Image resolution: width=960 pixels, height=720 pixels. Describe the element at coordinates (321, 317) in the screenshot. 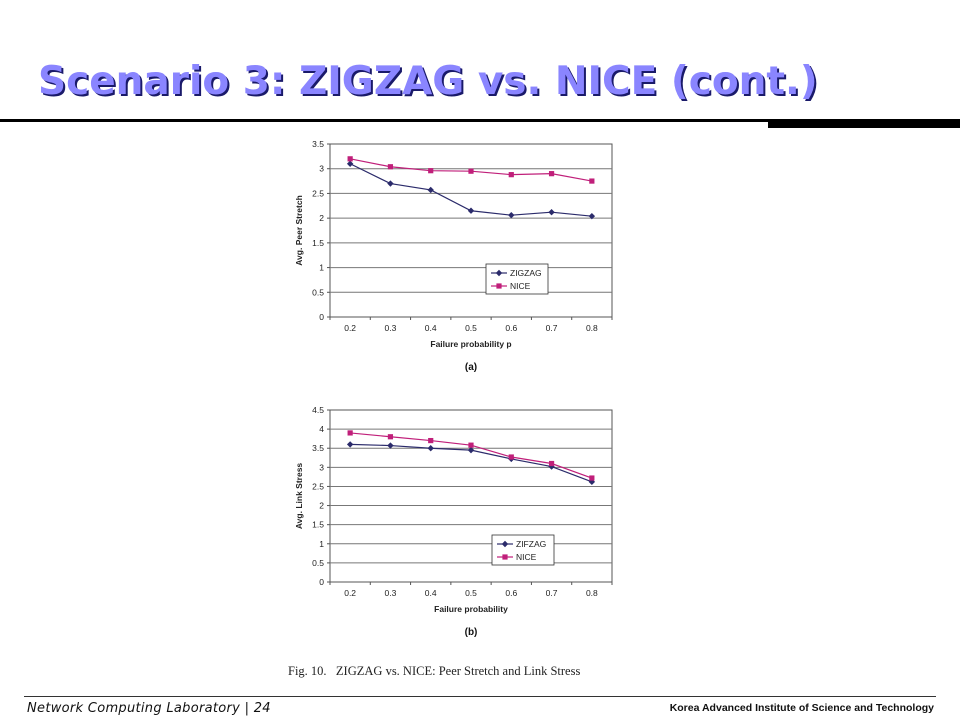

I see `chart0-y-tick-label: 0` at that location.